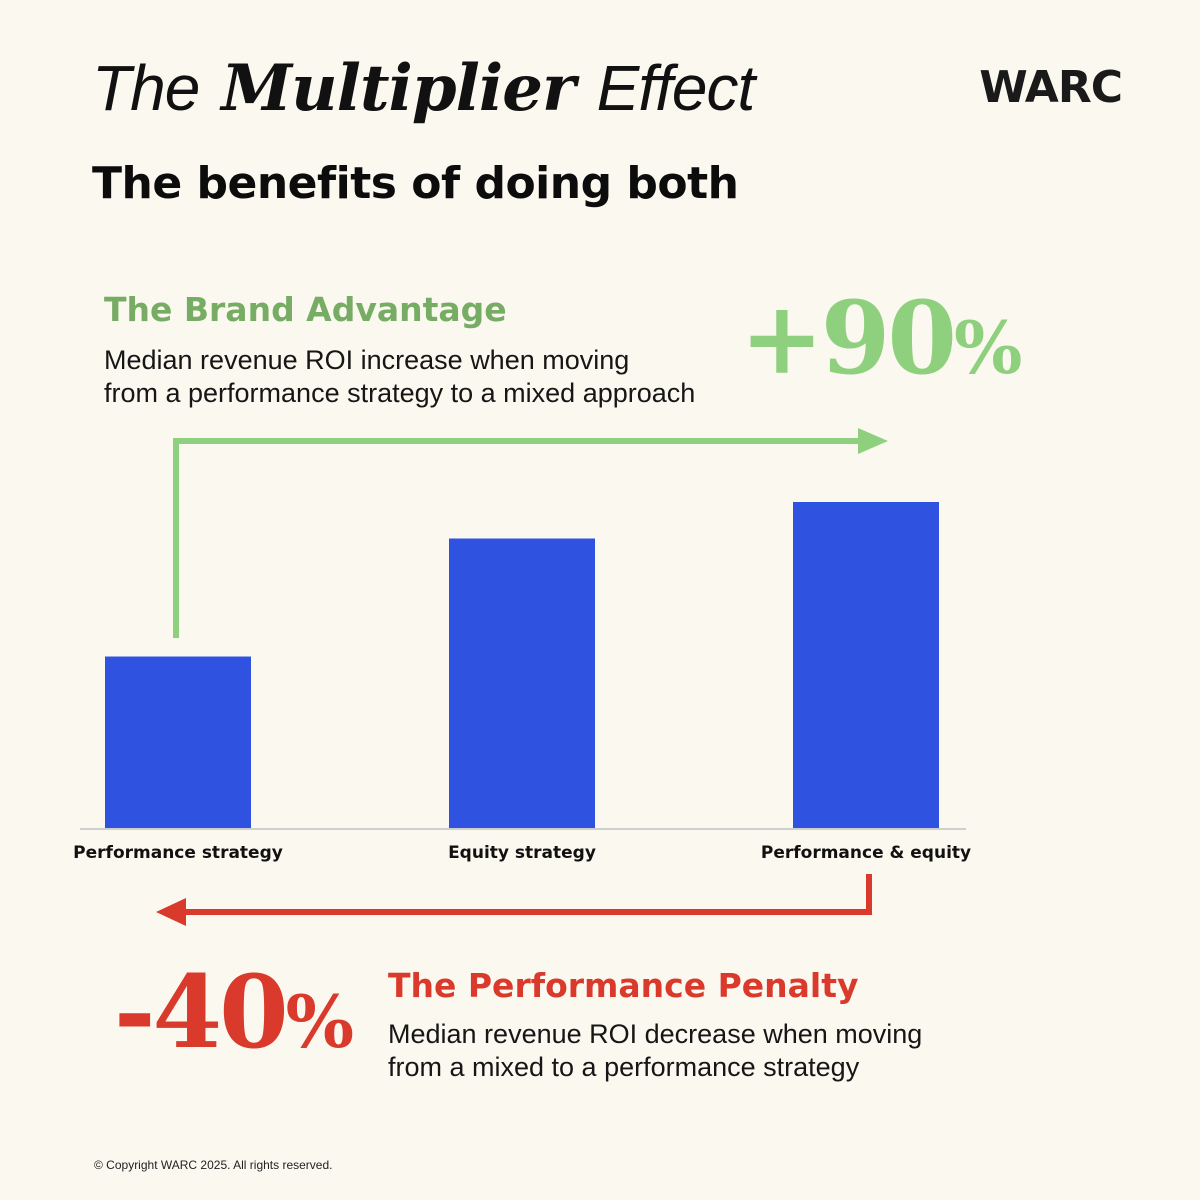 Image resolution: width=1200 pixels, height=1200 pixels. What do you see at coordinates (866, 665) in the screenshot?
I see `bar-performance-and-equity` at bounding box center [866, 665].